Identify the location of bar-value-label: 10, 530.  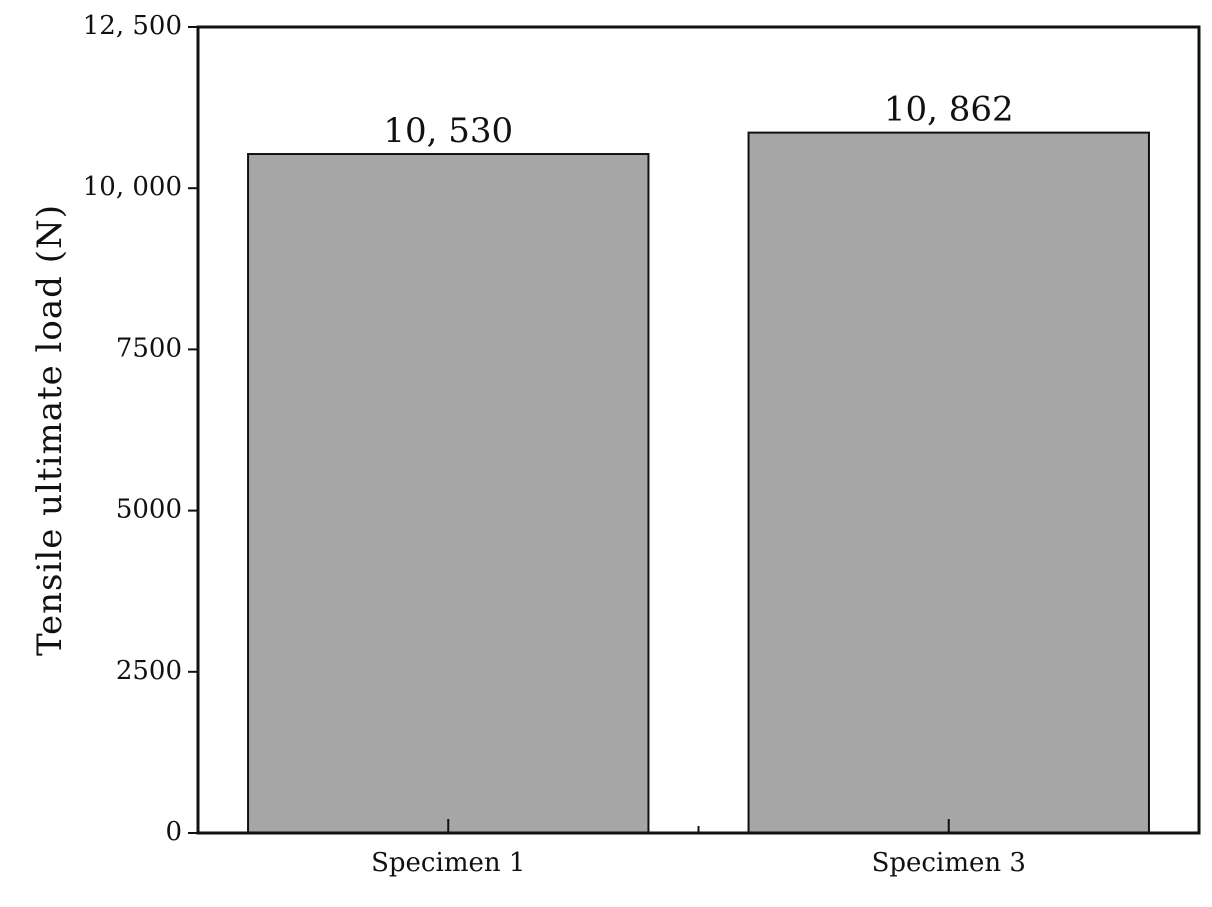
(448, 131).